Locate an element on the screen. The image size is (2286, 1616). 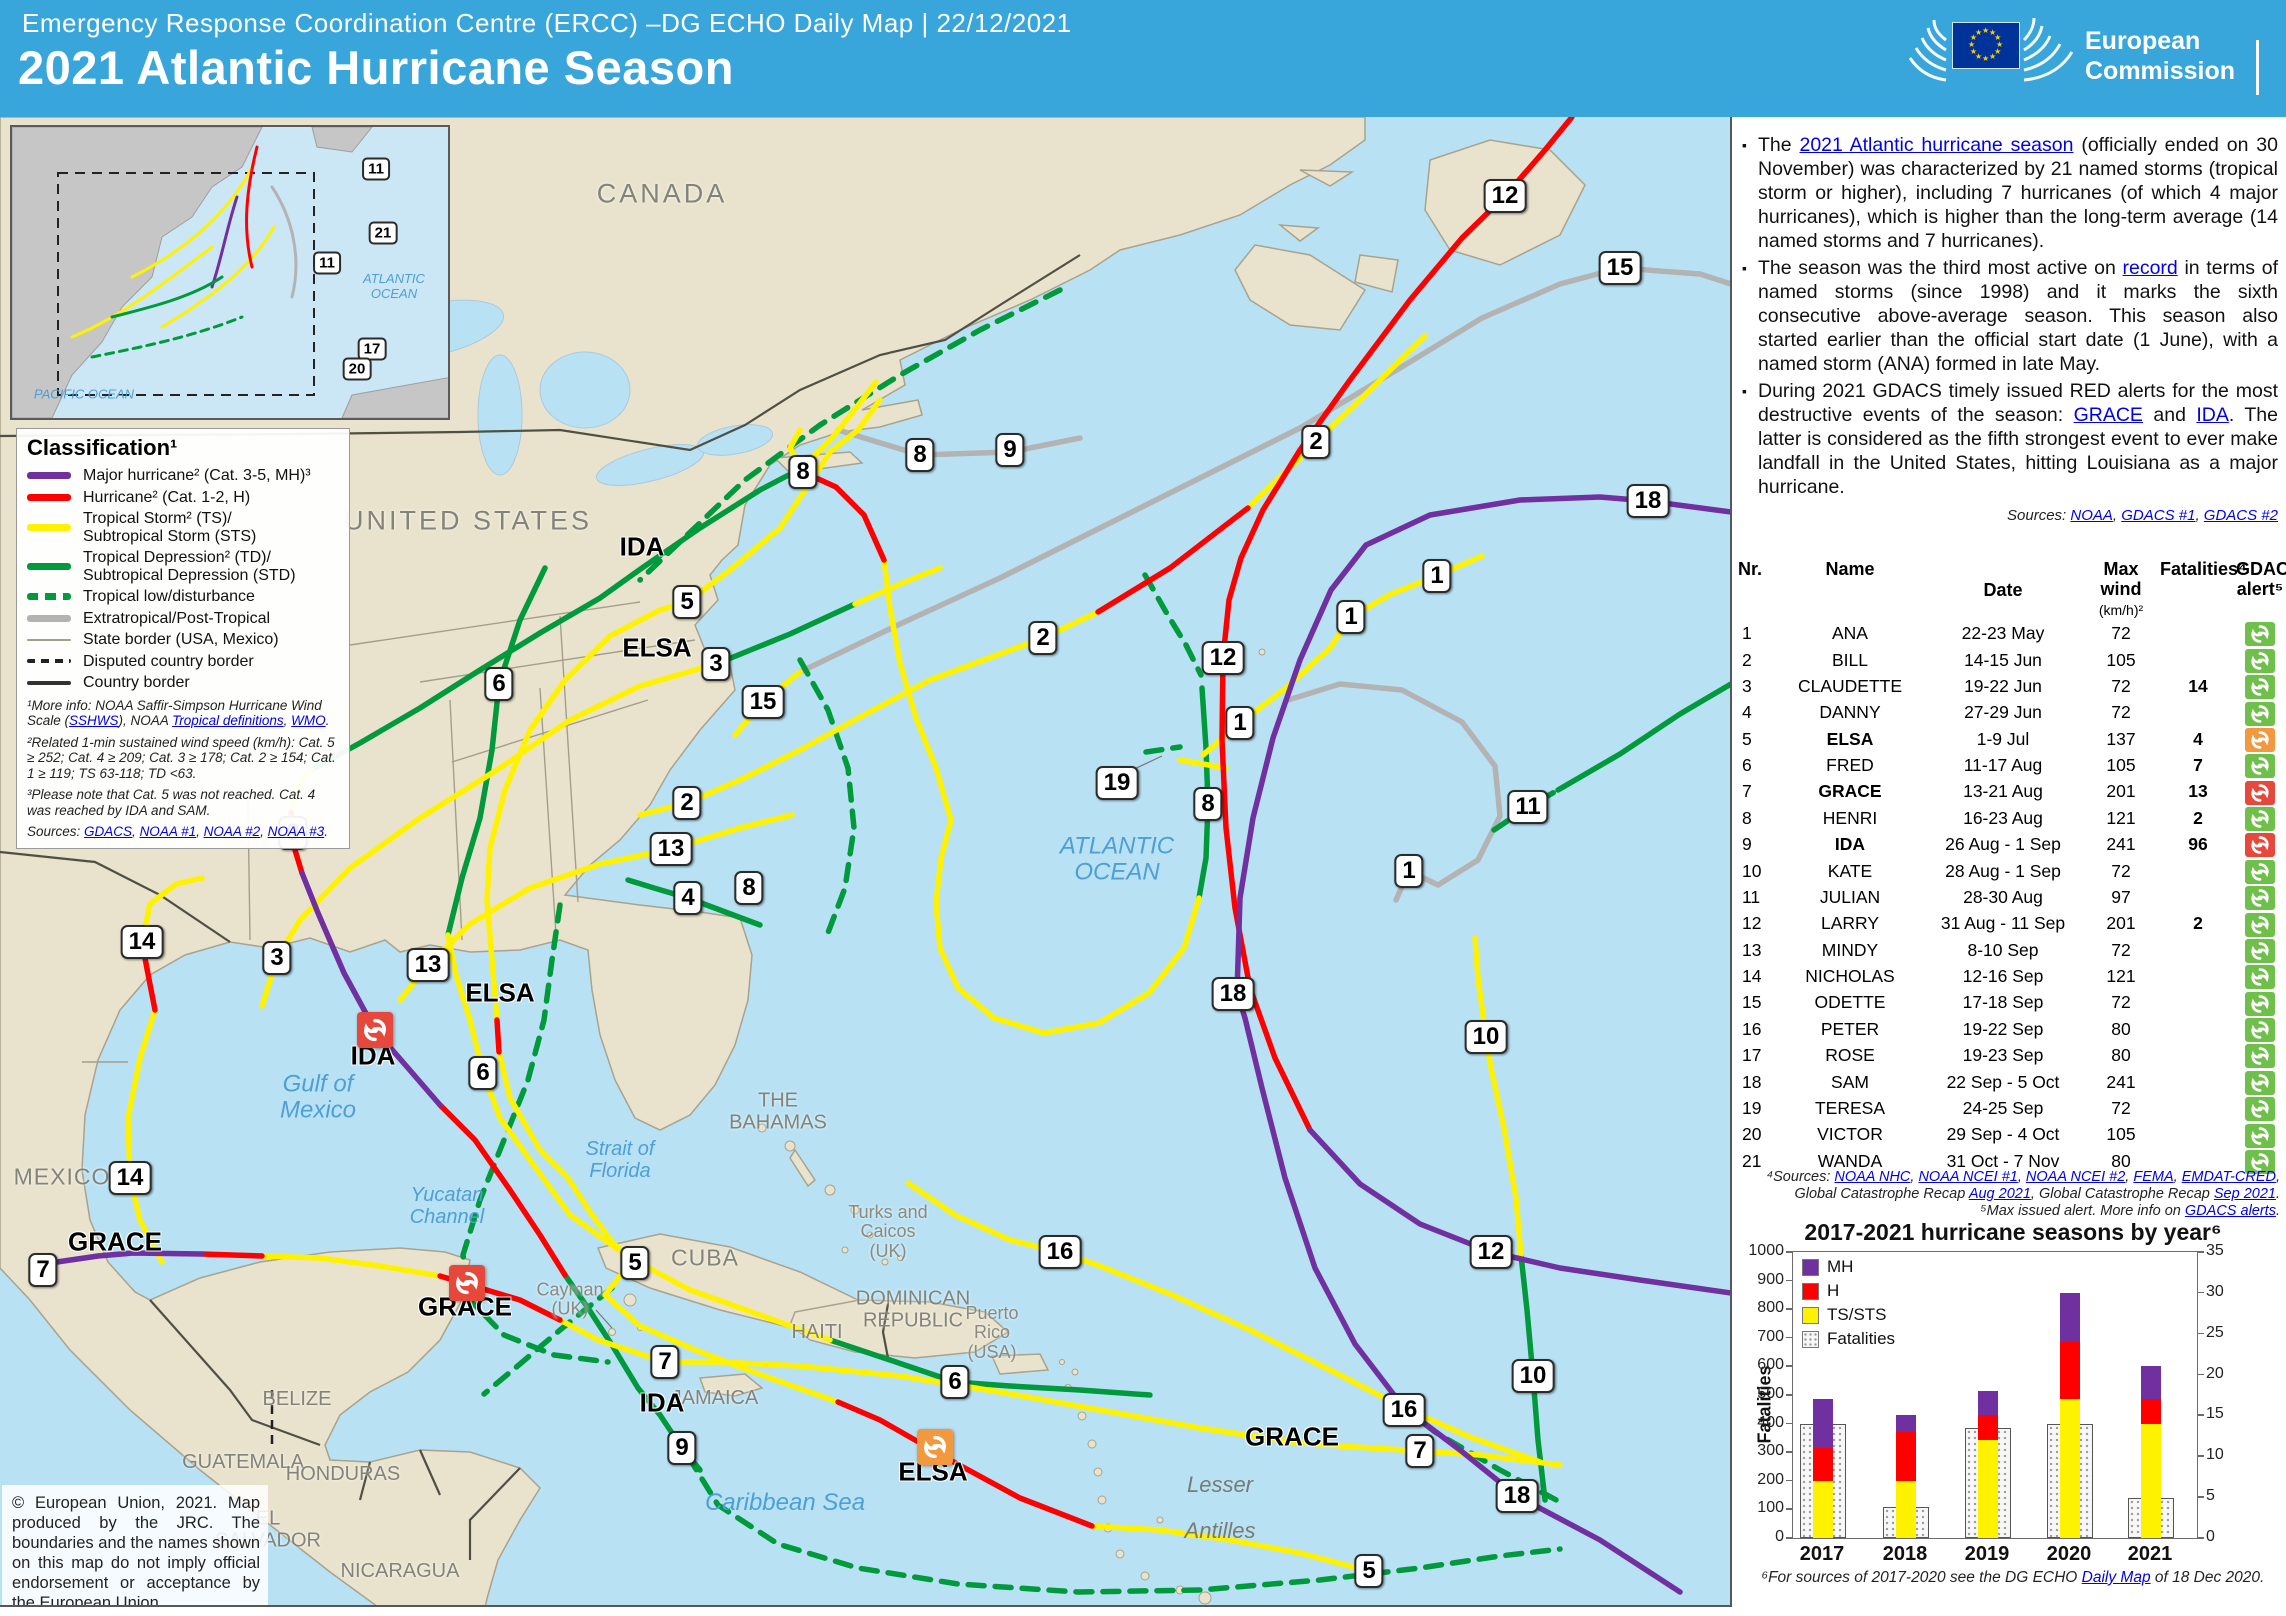
right-tick: 0 is located at coordinates (2210, 1536).